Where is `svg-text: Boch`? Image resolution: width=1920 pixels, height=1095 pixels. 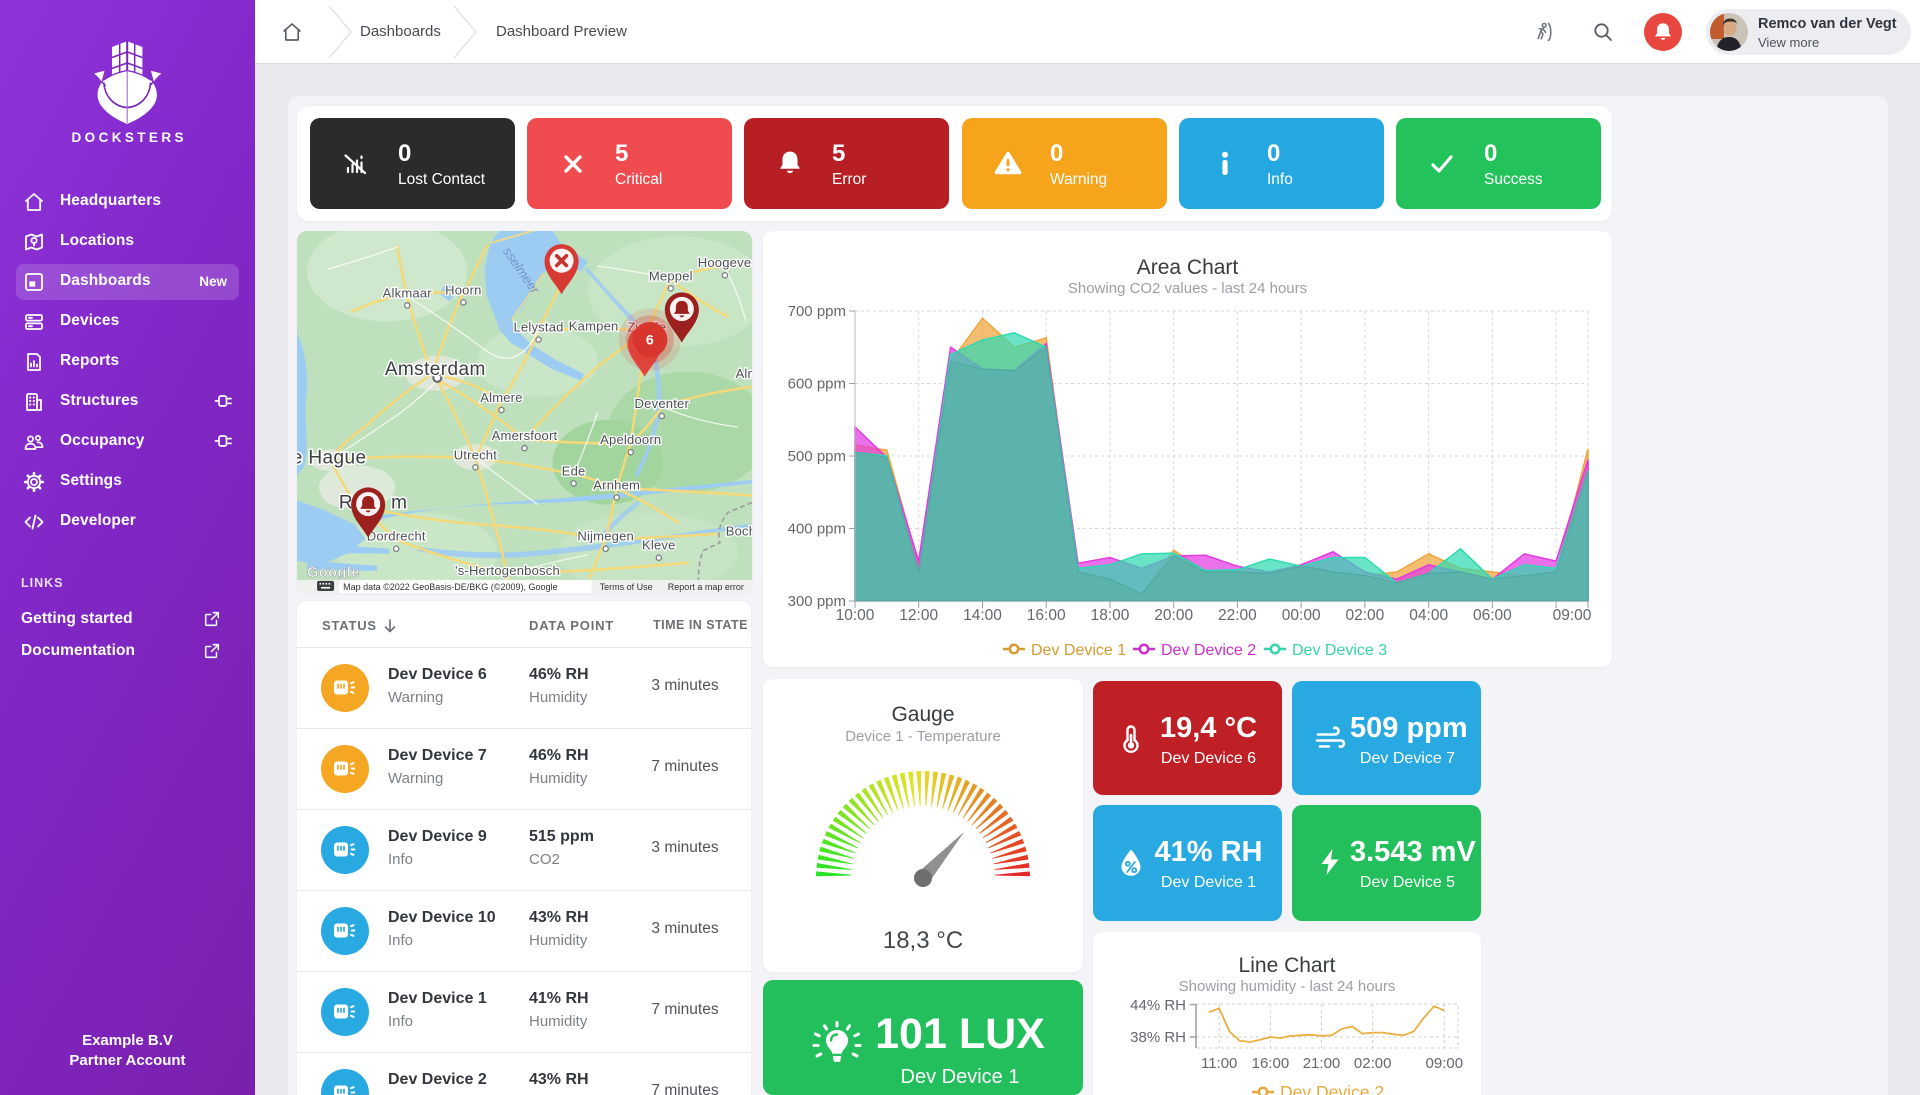
svg-text: Boch is located at coordinates (739, 531).